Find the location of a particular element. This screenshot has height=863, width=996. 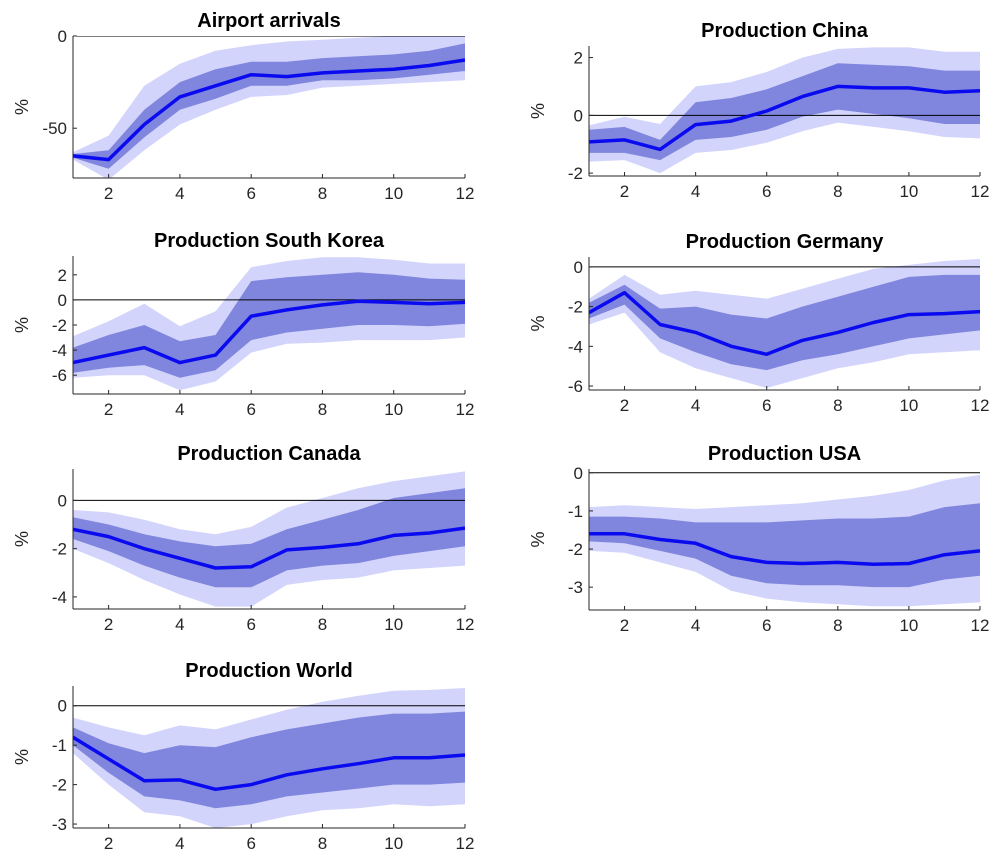

subplot-production-world: 2 4 6 8 10 12 0 -1 -2 -3 Production World% is located at coordinates (243, 756).